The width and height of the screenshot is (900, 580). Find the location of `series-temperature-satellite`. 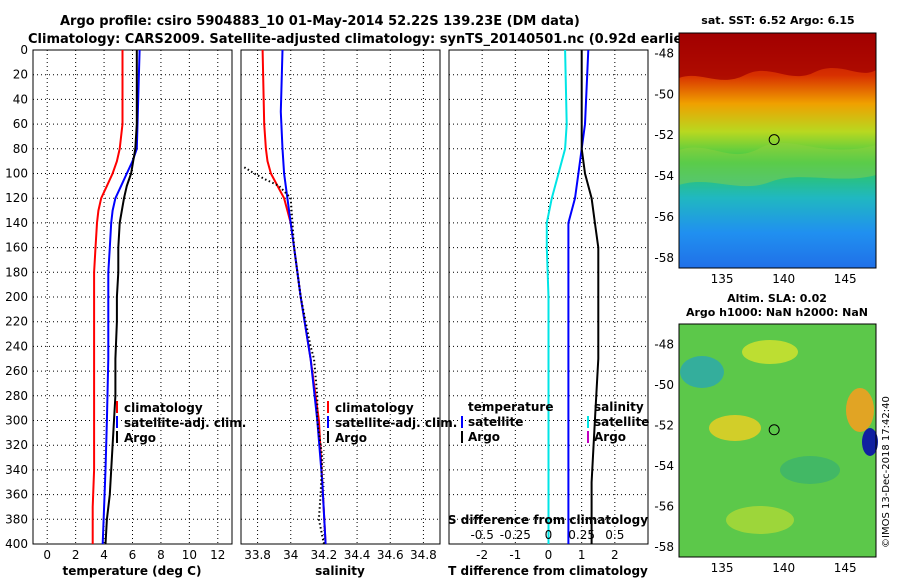

series-temperature-satellite is located at coordinates (578, 296).